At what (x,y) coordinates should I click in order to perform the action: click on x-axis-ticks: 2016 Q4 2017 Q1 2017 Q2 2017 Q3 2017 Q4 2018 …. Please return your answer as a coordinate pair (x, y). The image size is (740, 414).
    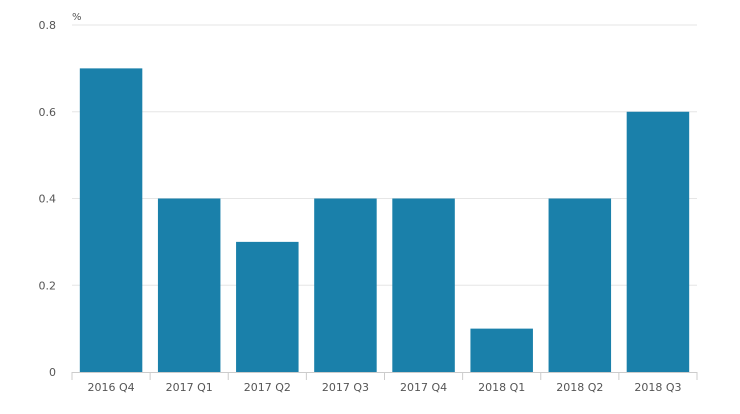
    Looking at the image, I should click on (384, 387).